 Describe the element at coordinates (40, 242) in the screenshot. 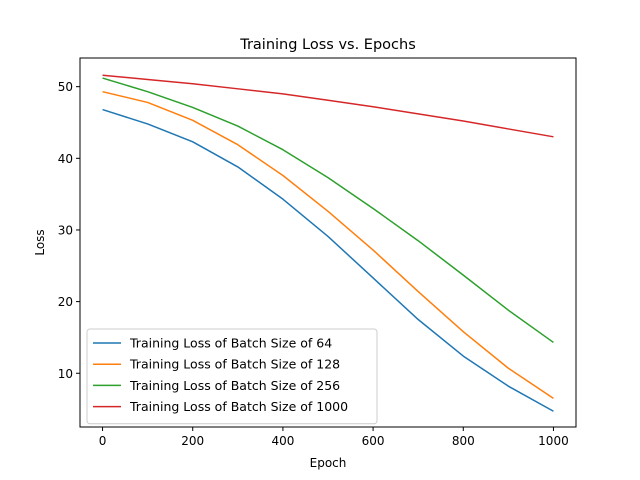

I see `y-axis-label: Loss` at that location.